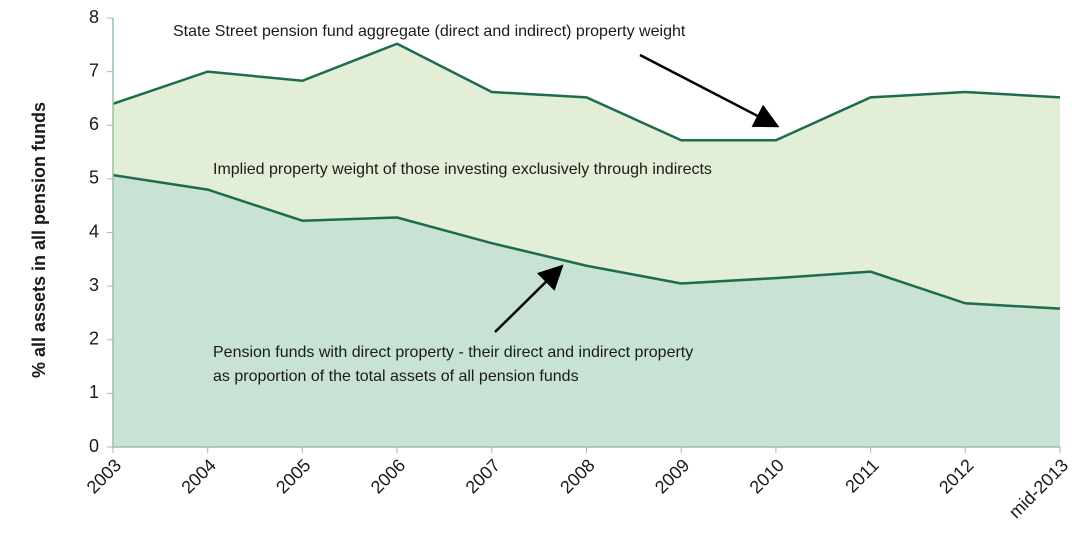 The width and height of the screenshot is (1075, 551). Describe the element at coordinates (94, 124) in the screenshot. I see `y-tick-label: 6` at that location.